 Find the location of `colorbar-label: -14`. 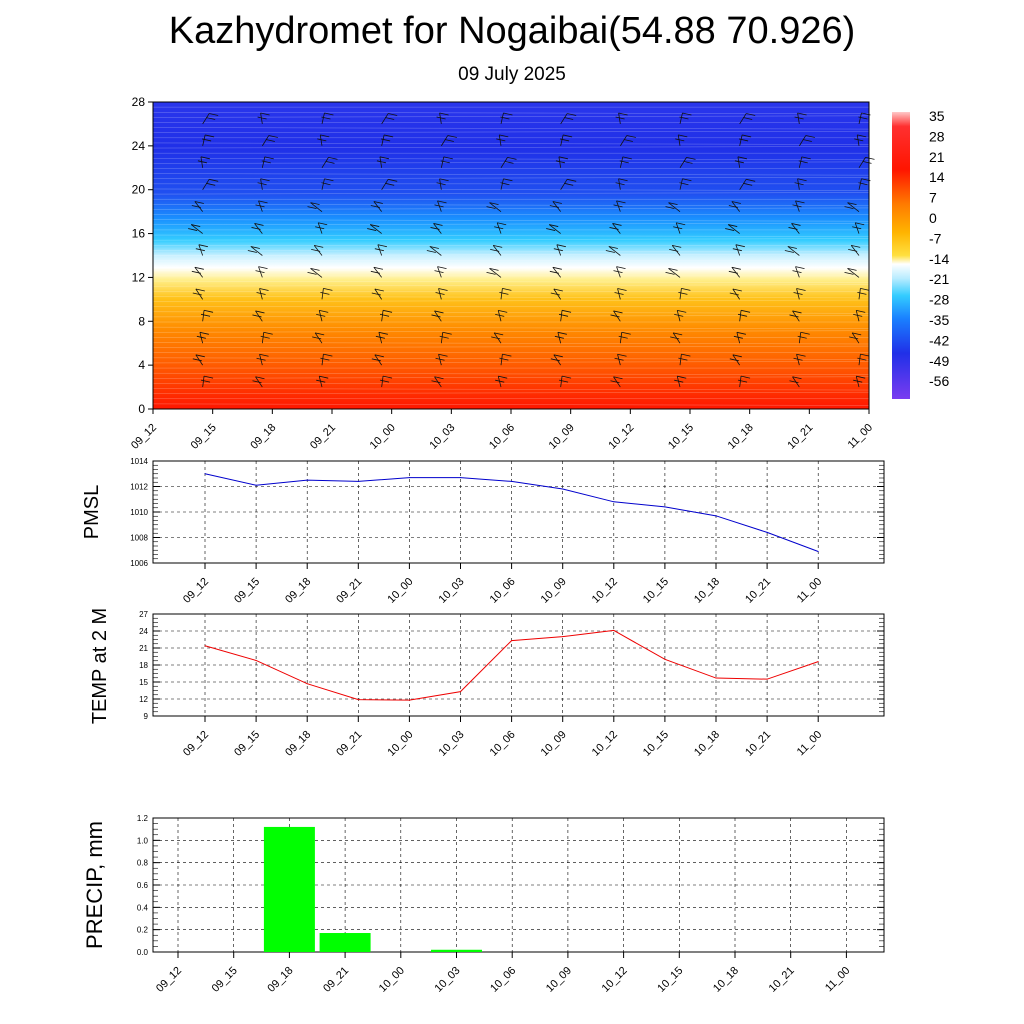

colorbar-label: -14 is located at coordinates (939, 259).